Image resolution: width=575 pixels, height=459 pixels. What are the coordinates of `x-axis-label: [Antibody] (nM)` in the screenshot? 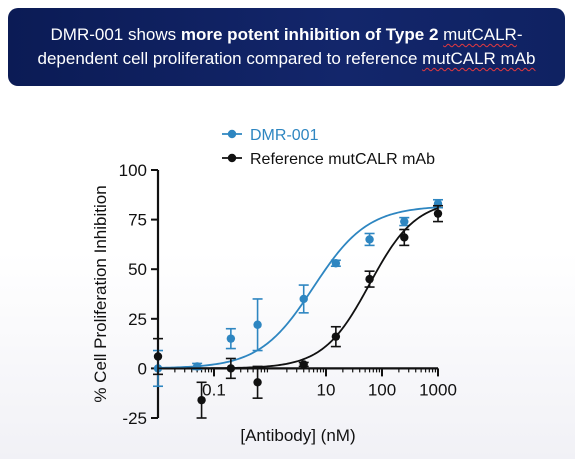 It's located at (297, 435).